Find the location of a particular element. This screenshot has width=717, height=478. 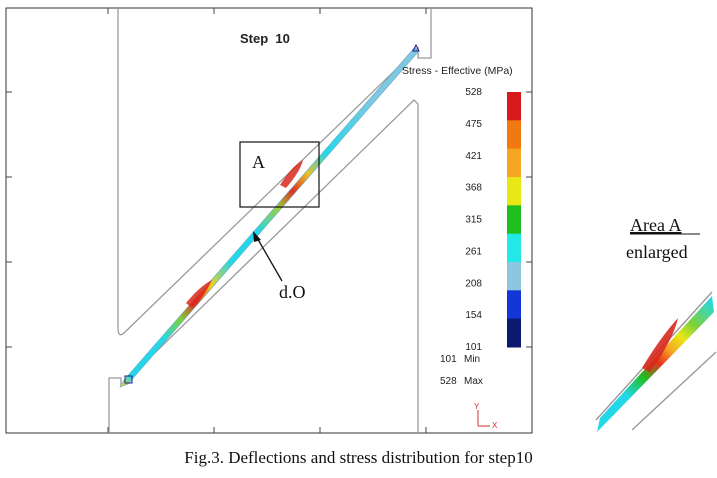

inset-title: Area A is located at coordinates (655, 225).